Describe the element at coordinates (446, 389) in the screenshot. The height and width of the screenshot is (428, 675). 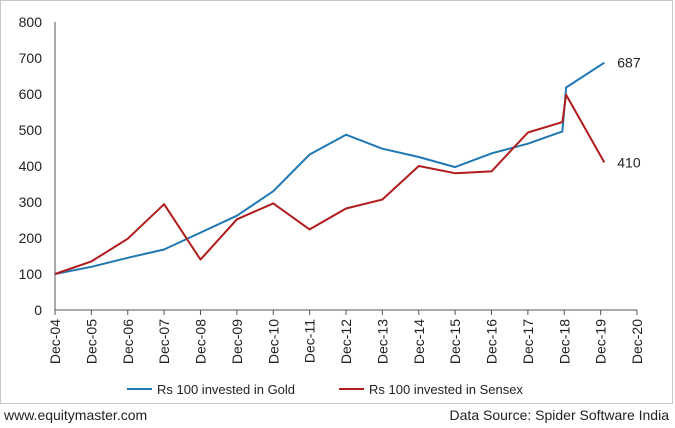
I see `legend-label-sensex: Rs 100 invested in Sensex` at that location.